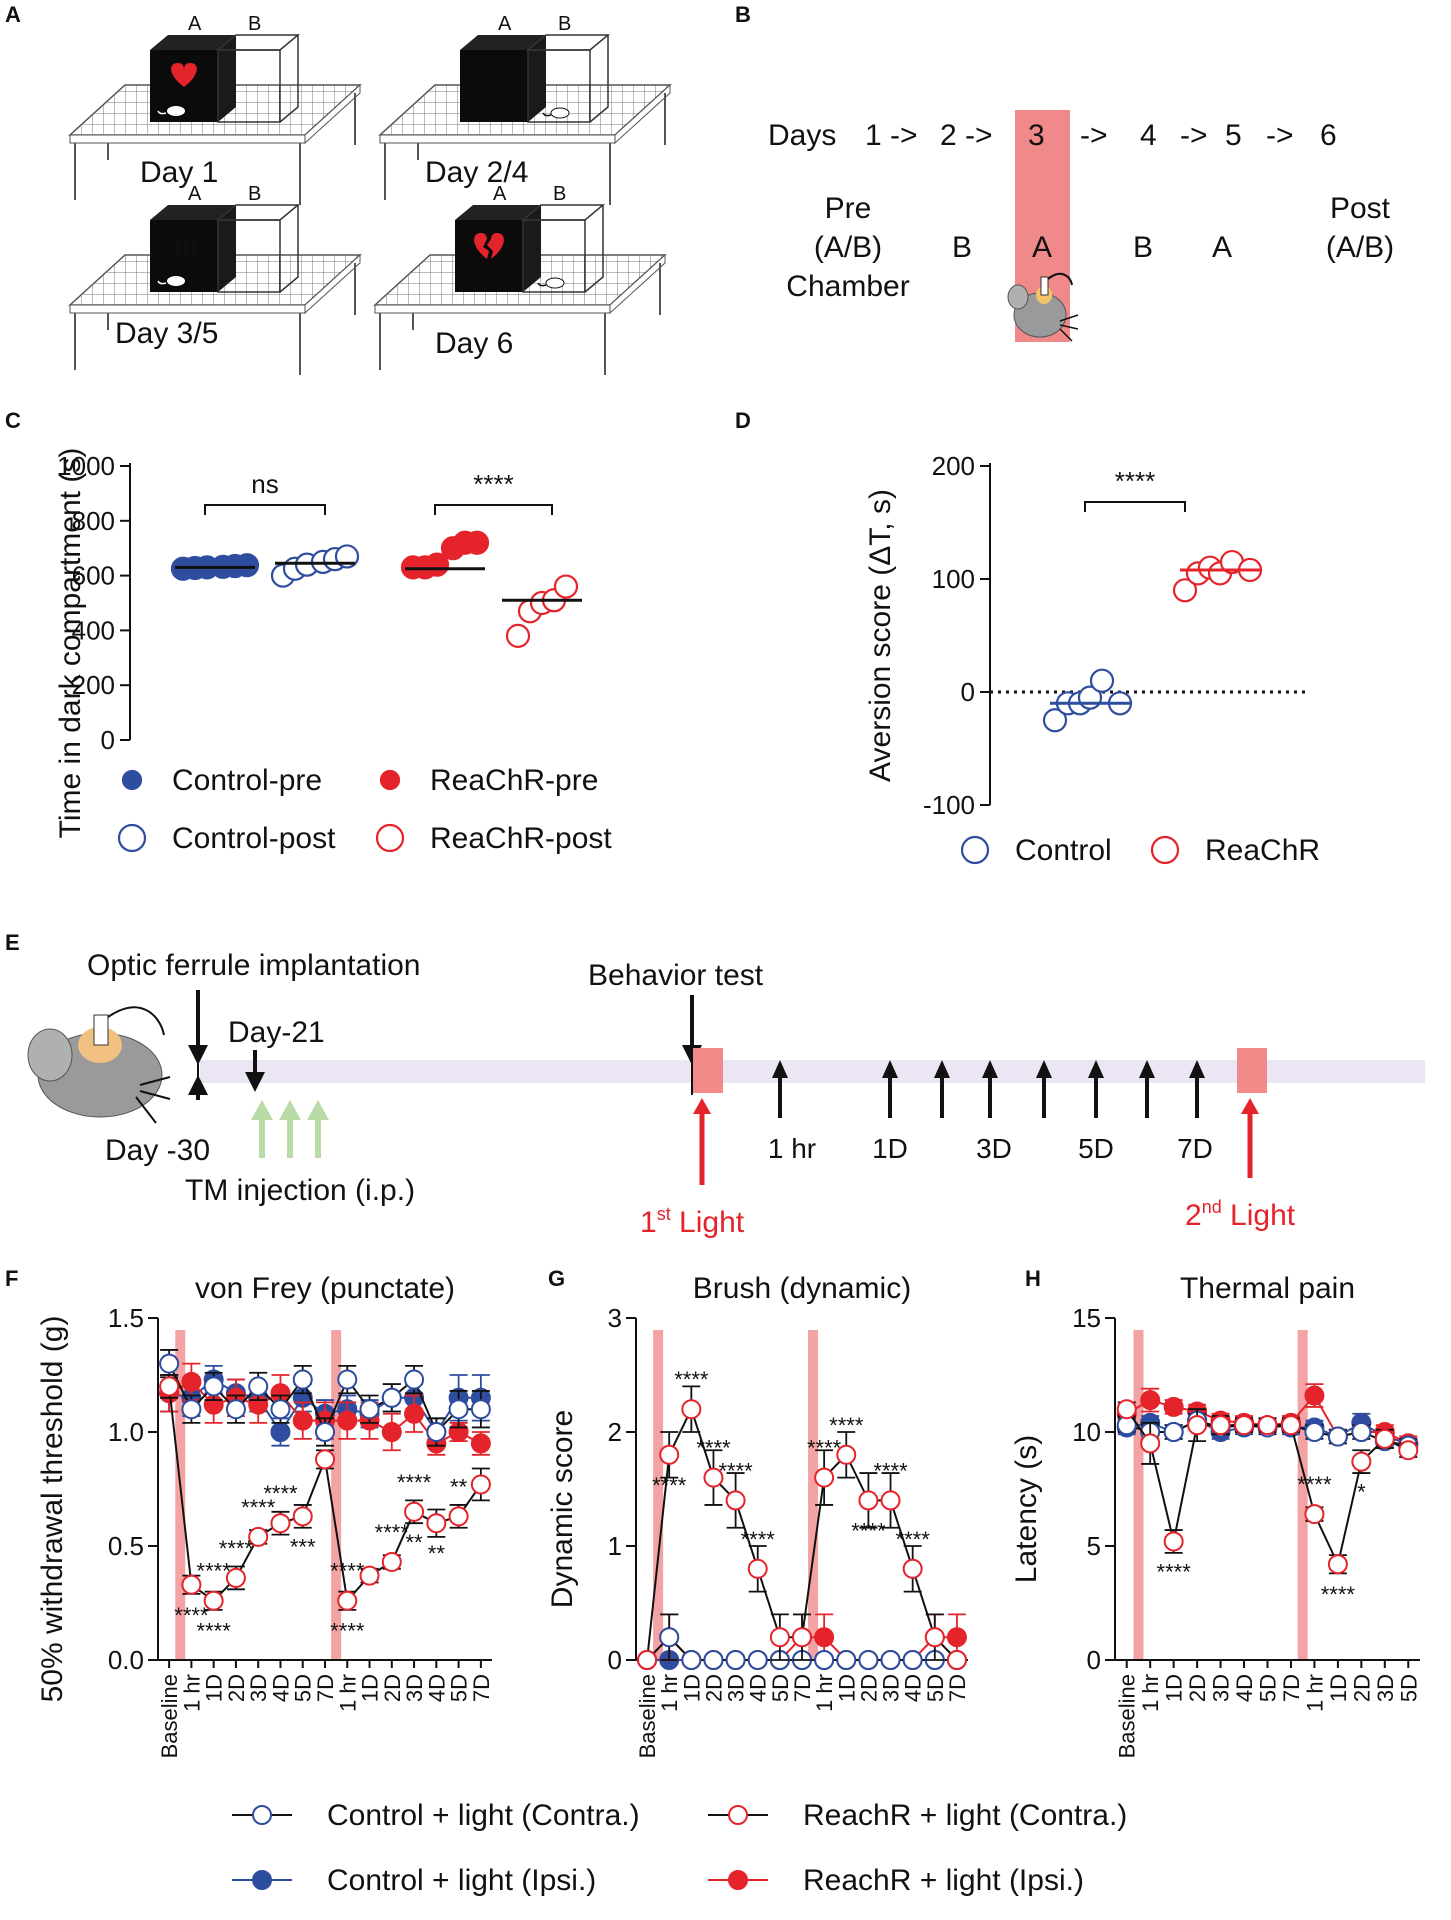 This screenshot has width=1451, height=1920. Describe the element at coordinates (812, 1071) in the screenshot. I see `timeline-bar` at that location.